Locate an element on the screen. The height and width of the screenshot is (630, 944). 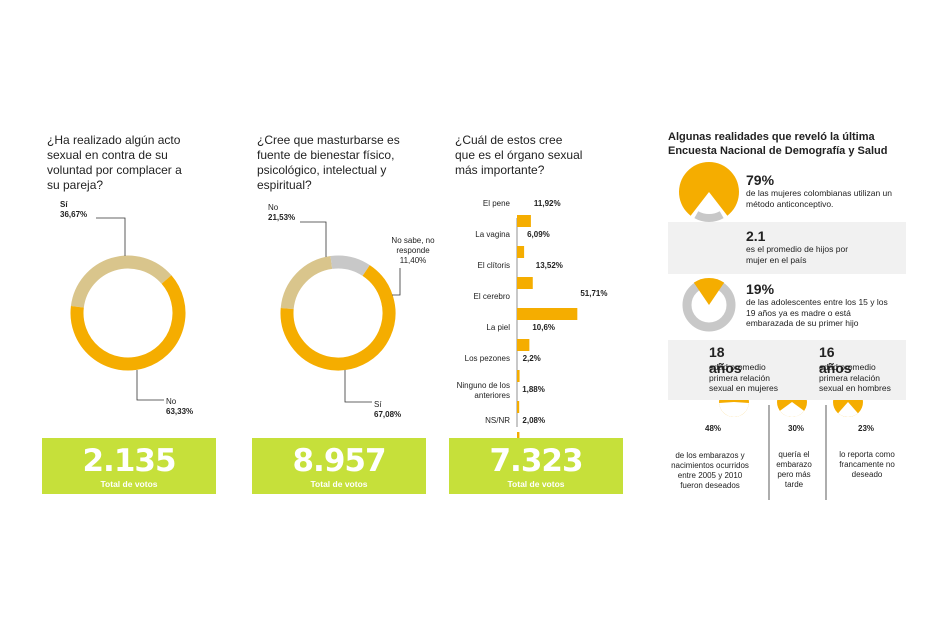
fact-men-age-value: 16 años is located at coordinates (835, 360).